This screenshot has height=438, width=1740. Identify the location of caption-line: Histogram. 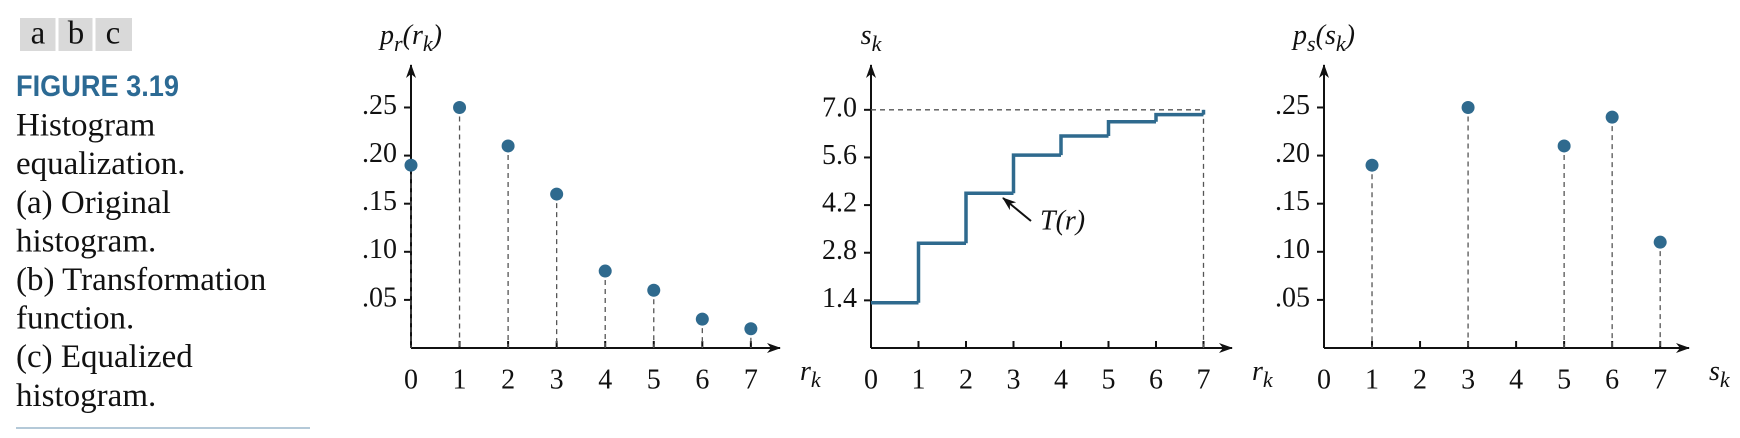
(86, 126).